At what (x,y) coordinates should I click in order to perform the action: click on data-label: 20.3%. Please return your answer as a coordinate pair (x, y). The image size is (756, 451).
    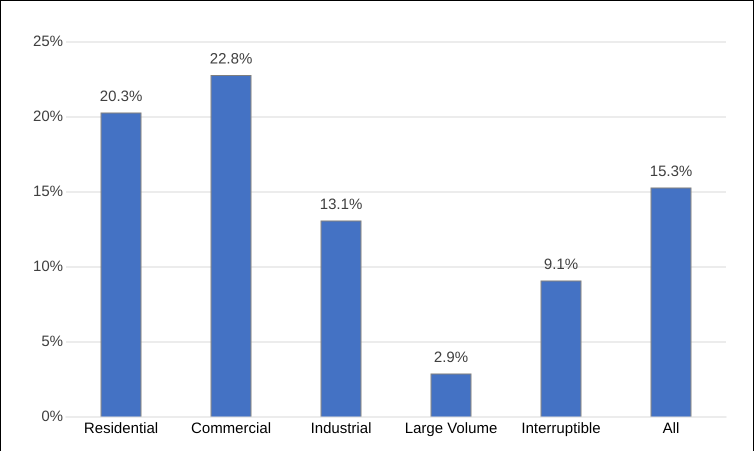
    Looking at the image, I should click on (121, 97).